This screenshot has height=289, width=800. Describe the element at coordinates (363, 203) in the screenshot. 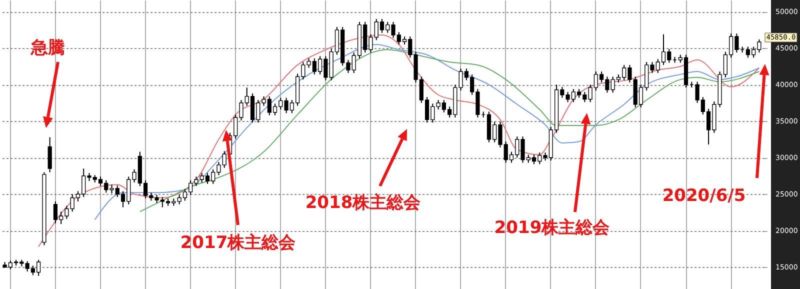

I see `annotation: 2018株主総会` at that location.